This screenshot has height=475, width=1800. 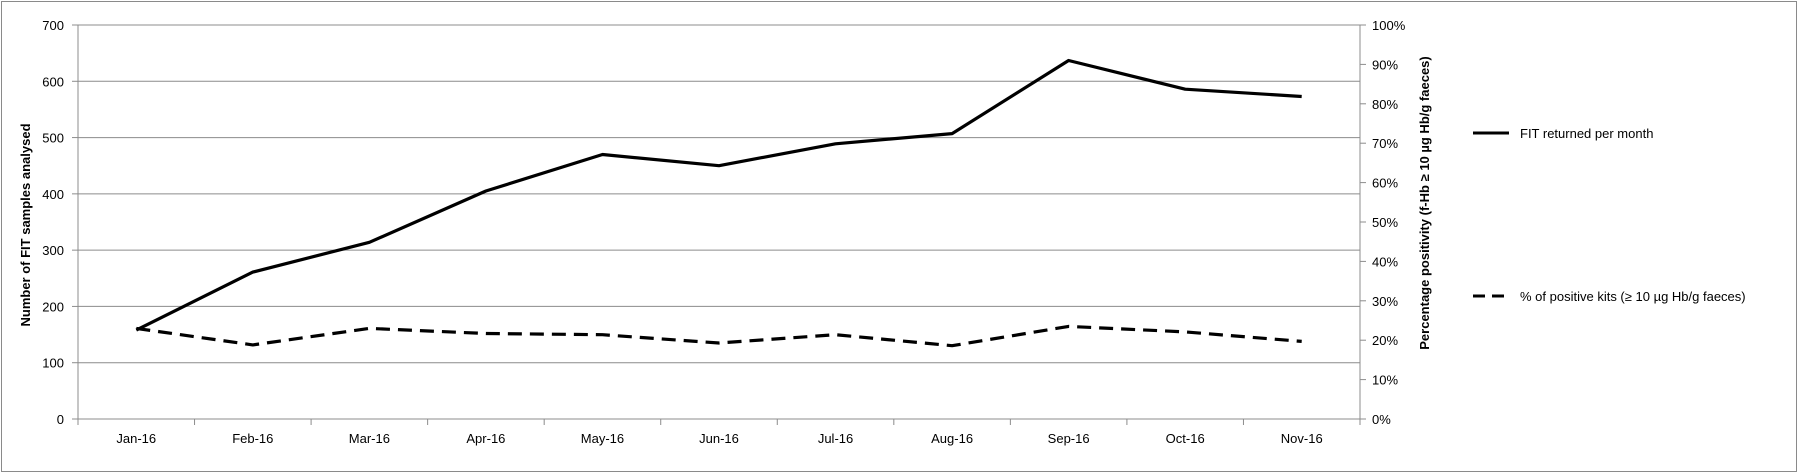 I want to click on x-axis-tick-label: Jan-16, so click(x=136, y=438).